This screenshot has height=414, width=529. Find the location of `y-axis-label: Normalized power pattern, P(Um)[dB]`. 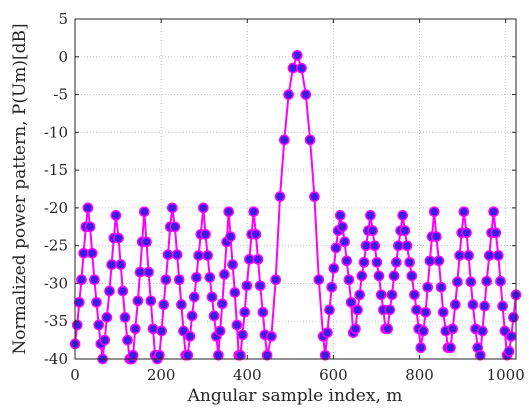

y-axis-label: Normalized power pattern, P(Um)[dB] is located at coordinates (20, 188).